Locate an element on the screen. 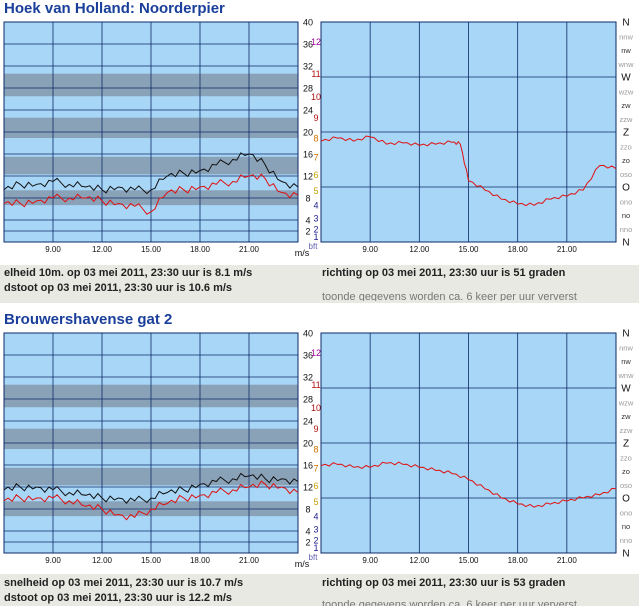  bft-tick-label: 7 is located at coordinates (315, 157).